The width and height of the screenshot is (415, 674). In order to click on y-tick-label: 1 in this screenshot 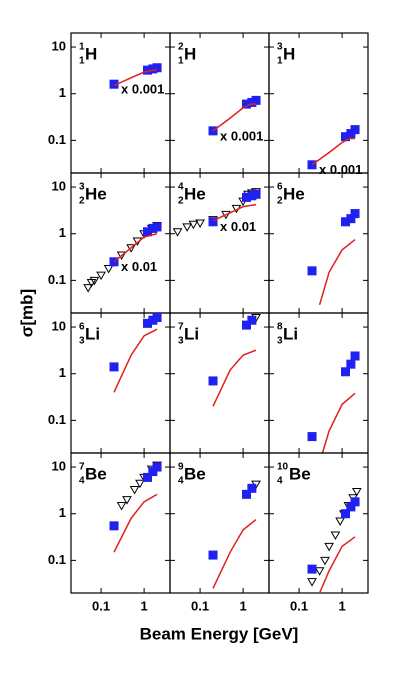, I will do `click(62, 512)`.